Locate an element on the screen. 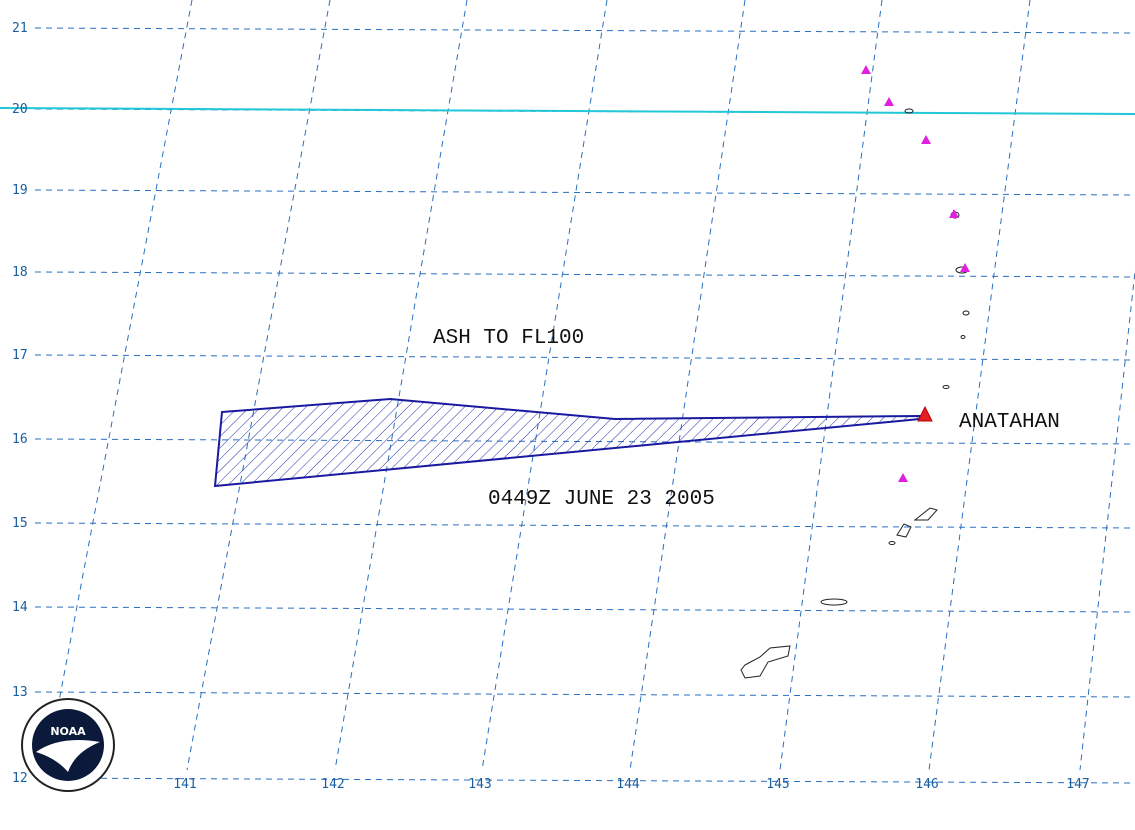  longitude-label: 145 is located at coordinates (777, 784).